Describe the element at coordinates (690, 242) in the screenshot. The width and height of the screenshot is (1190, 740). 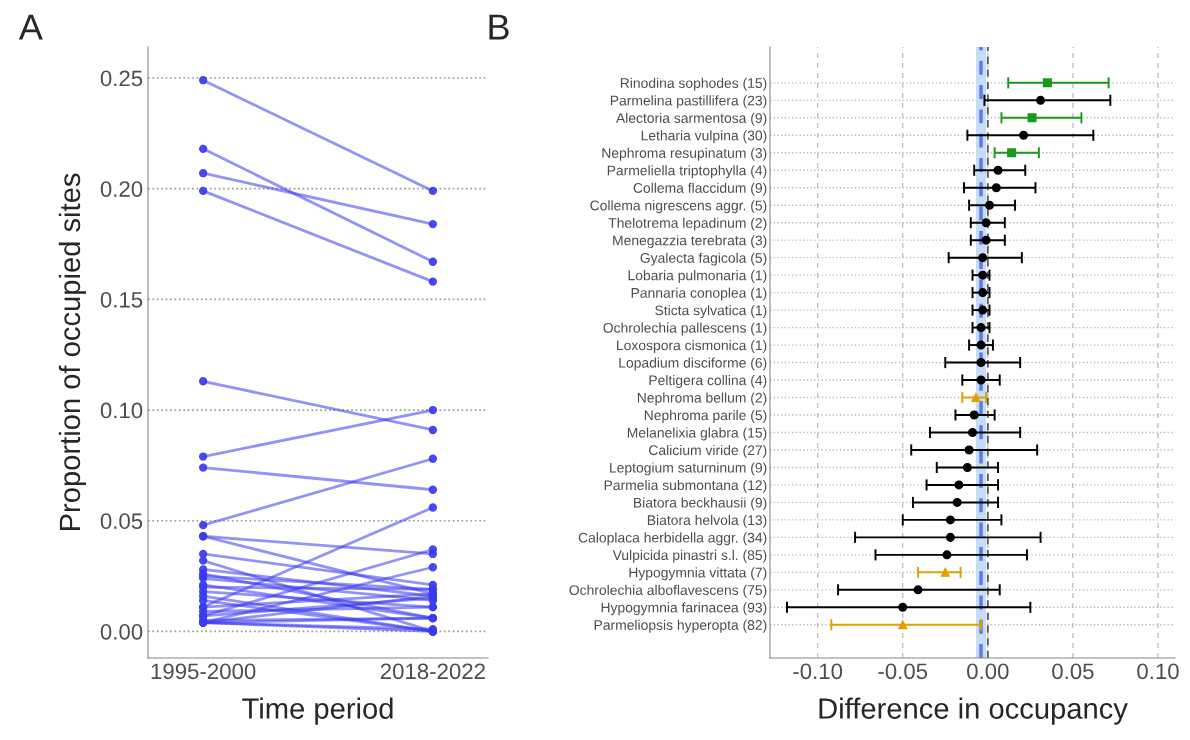
I see `y-tick-label: Menegazzia terebrata (3)` at that location.